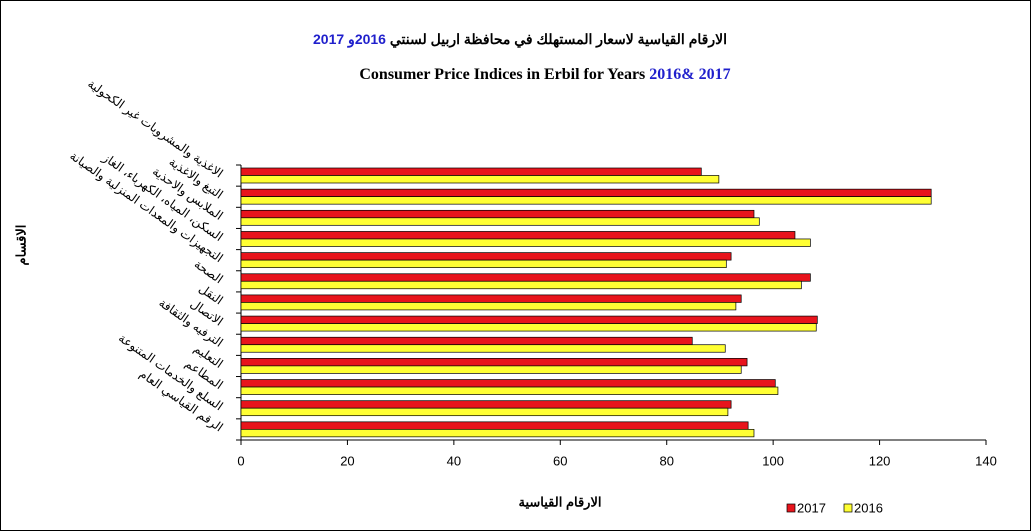 The width and height of the screenshot is (1031, 531). What do you see at coordinates (986, 460) in the screenshot?
I see `x-tick-label: 140` at bounding box center [986, 460].